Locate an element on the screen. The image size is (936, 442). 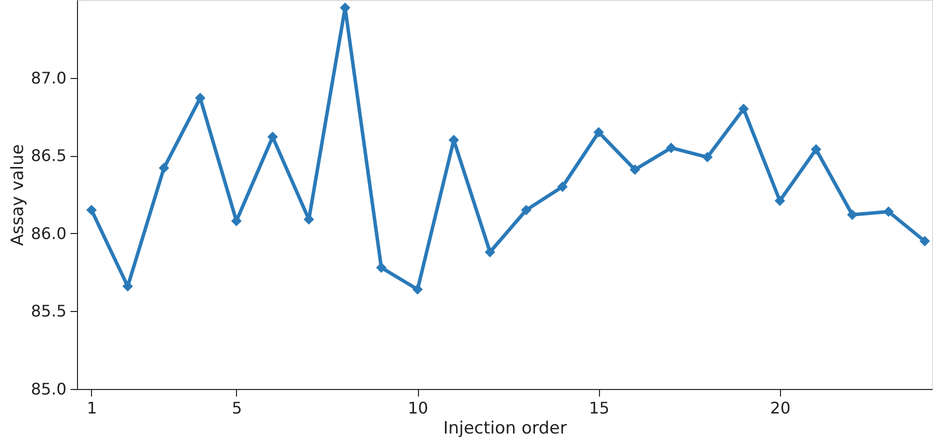
x-tick-label: 10 is located at coordinates (418, 408).